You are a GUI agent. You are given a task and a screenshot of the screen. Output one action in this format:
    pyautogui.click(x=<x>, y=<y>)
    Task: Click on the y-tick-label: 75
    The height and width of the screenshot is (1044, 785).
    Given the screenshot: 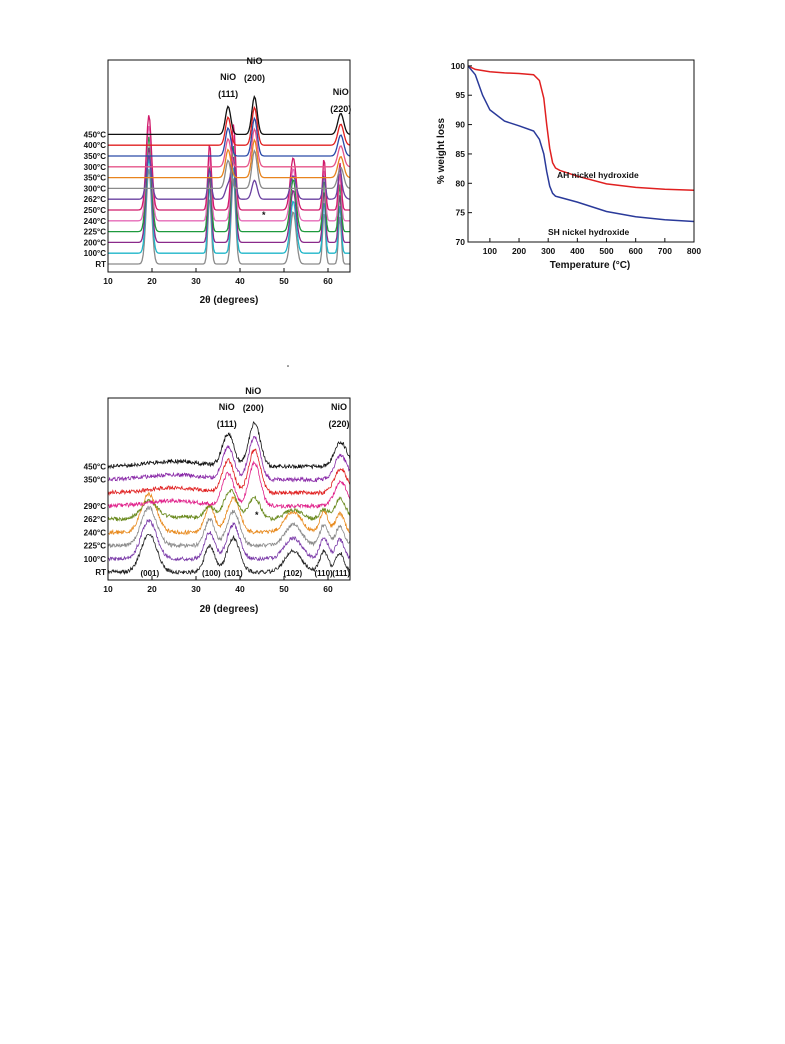 What is the action you would take?
    pyautogui.click(x=461, y=213)
    